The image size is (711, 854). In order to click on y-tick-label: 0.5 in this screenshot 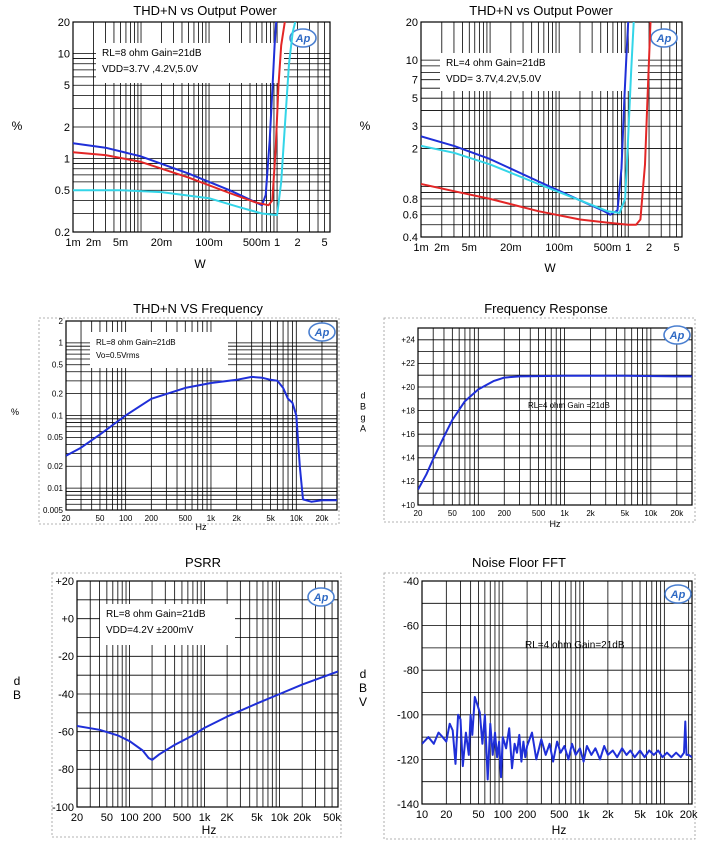, I will do `click(62, 191)`.